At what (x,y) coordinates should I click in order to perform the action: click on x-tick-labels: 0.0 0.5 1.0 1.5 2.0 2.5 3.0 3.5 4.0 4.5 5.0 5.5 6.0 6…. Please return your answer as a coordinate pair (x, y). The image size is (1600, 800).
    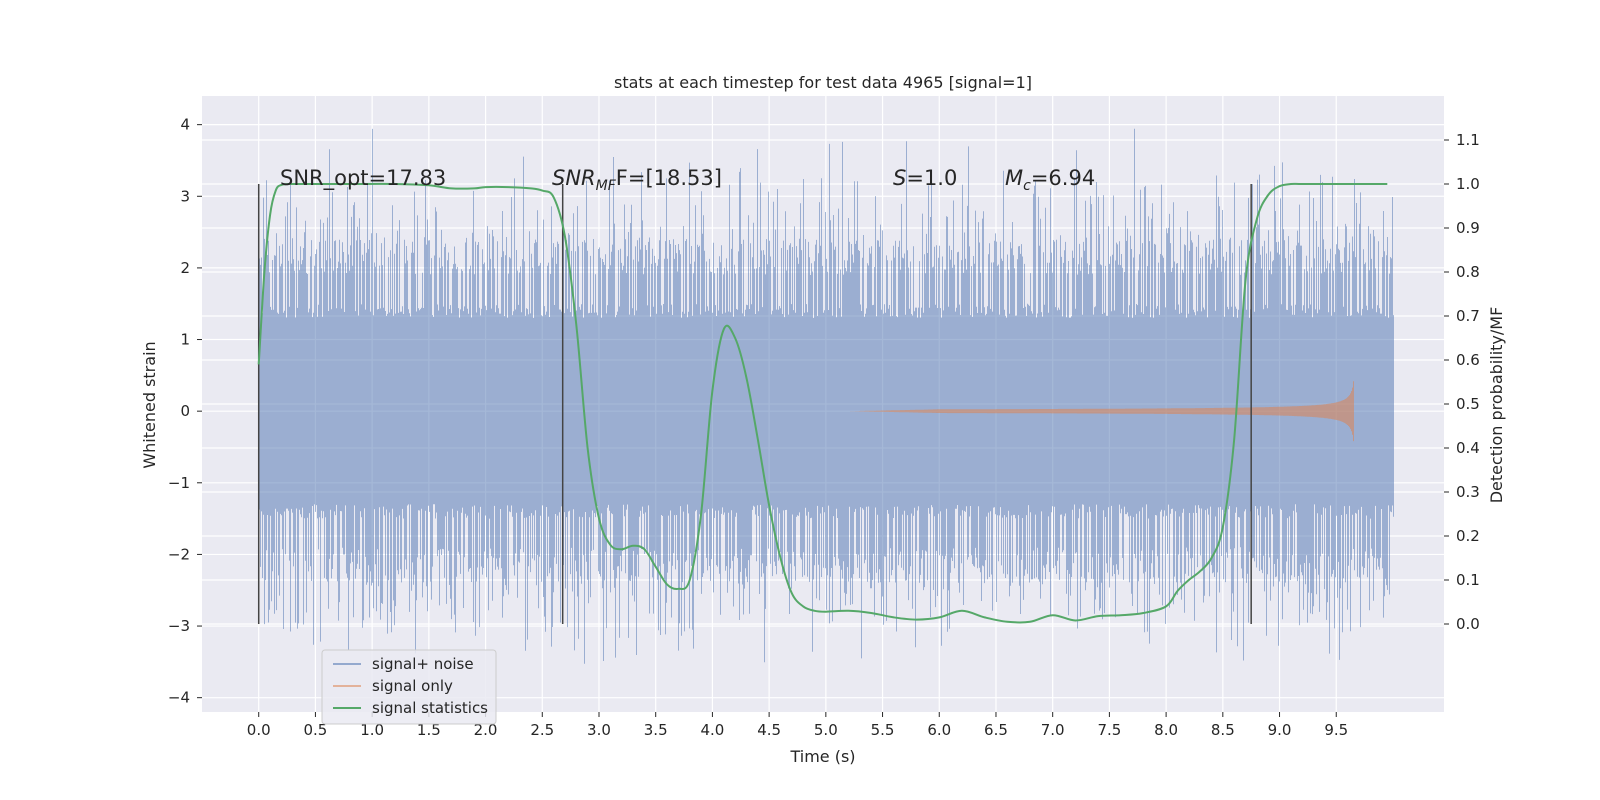
    Looking at the image, I should click on (797, 725).